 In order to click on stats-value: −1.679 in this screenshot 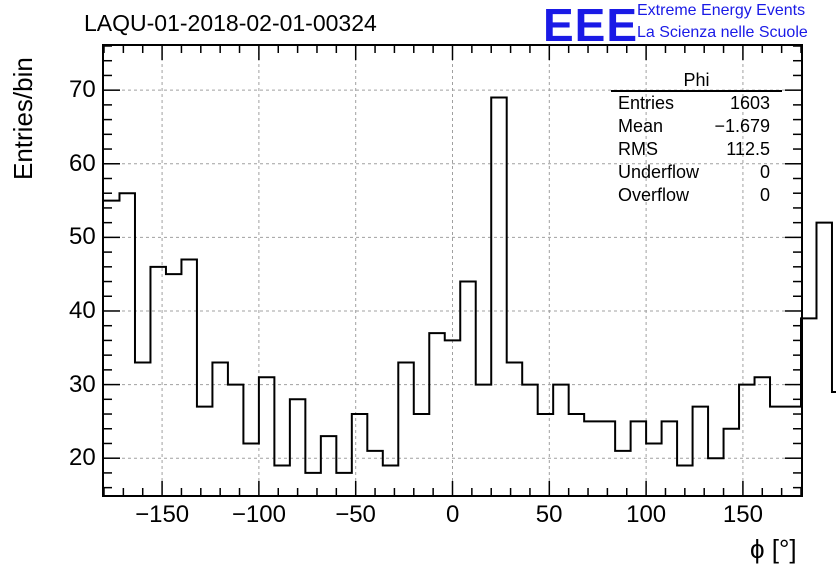, I will do `click(742, 126)`.